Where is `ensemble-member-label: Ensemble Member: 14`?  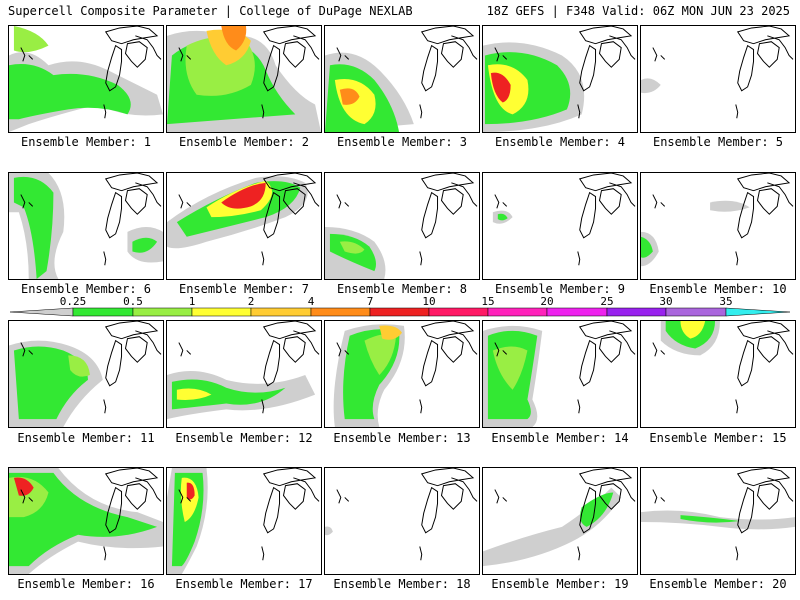
ensemble-member-label: Ensemble Member: 14 is located at coordinates (560, 438).